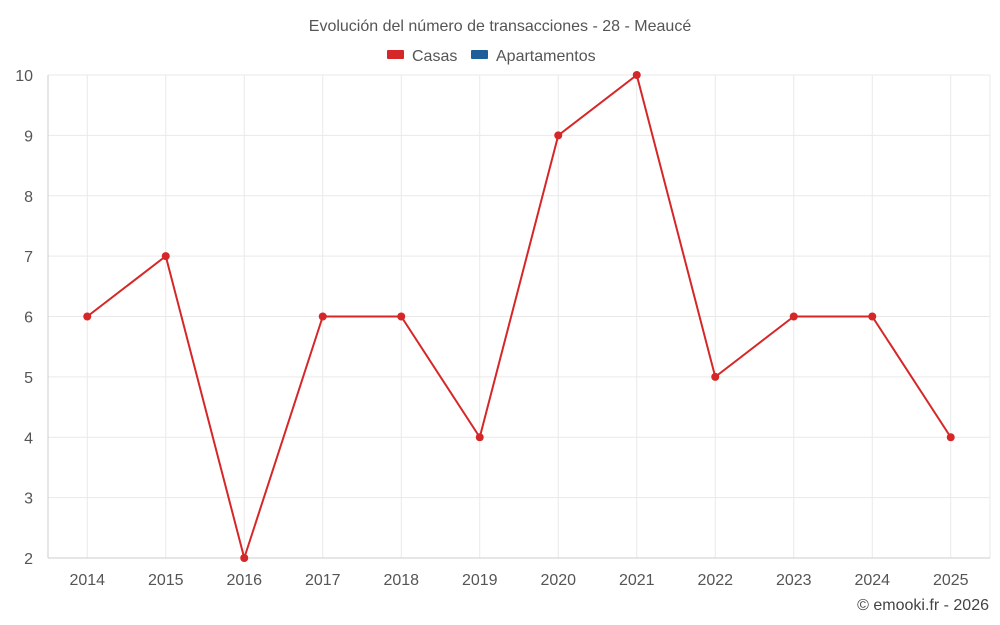 This screenshot has height=625, width=1000. What do you see at coordinates (28, 136) in the screenshot?
I see `y-tick-label: 9` at bounding box center [28, 136].